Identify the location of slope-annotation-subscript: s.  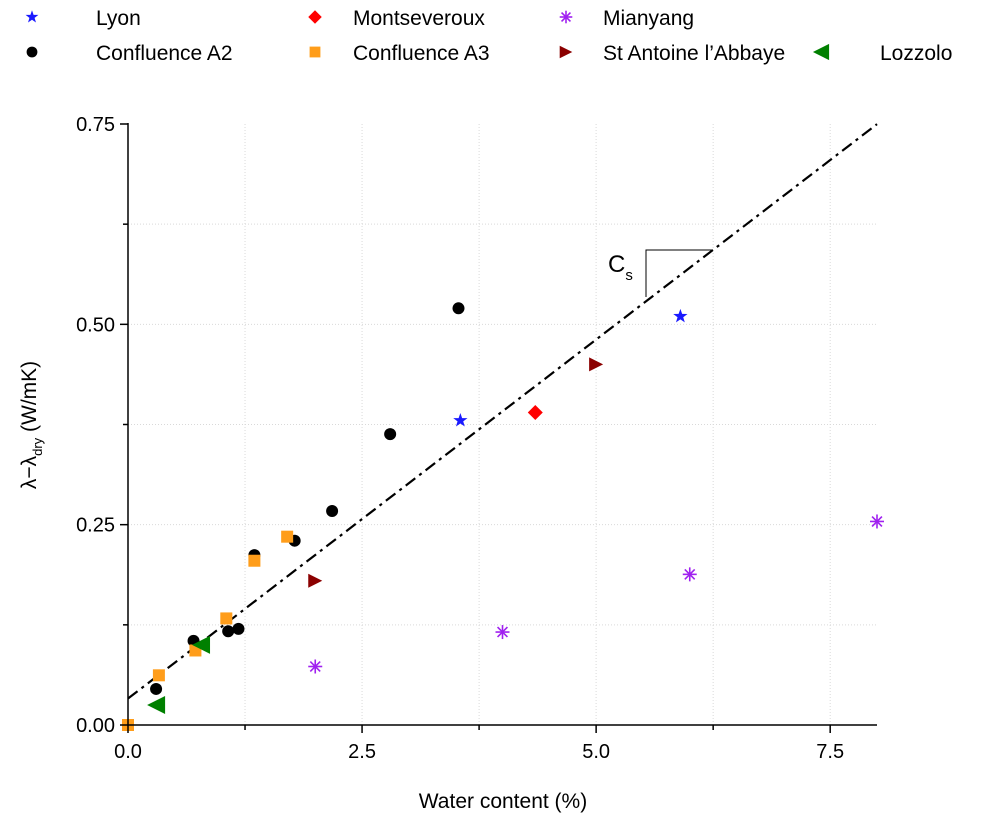
(629, 275).